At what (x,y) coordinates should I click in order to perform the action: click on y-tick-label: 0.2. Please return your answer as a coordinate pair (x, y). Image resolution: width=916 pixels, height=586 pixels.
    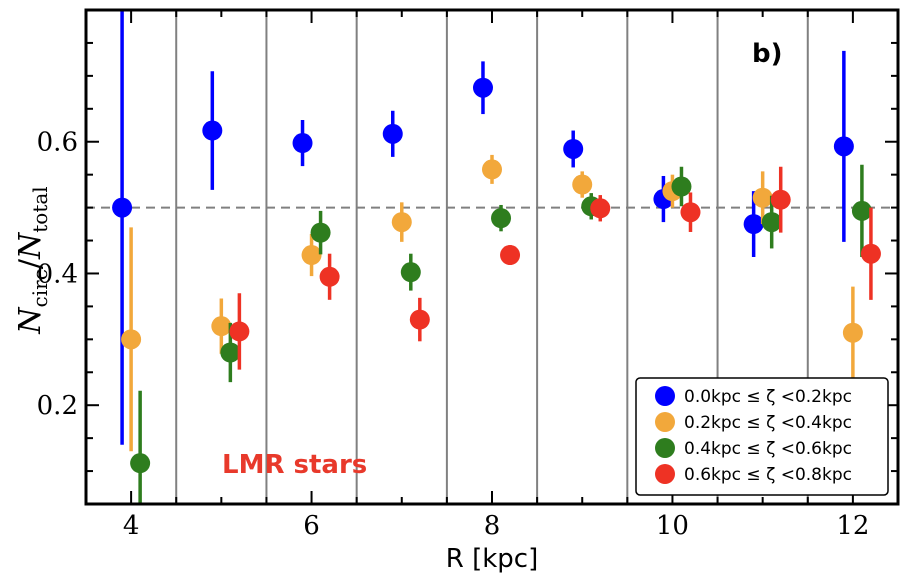
    Looking at the image, I should click on (57, 406).